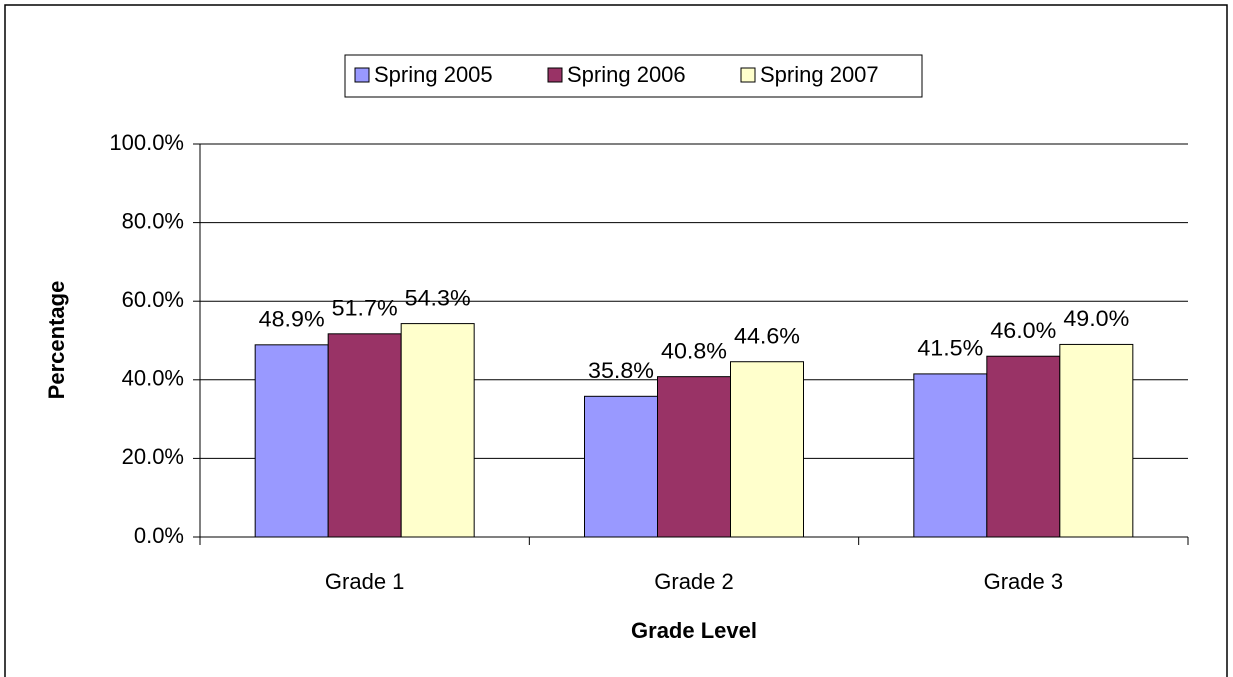 Image resolution: width=1233 pixels, height=677 pixels. What do you see at coordinates (950, 348) in the screenshot?
I see `value-label: 41.5%` at bounding box center [950, 348].